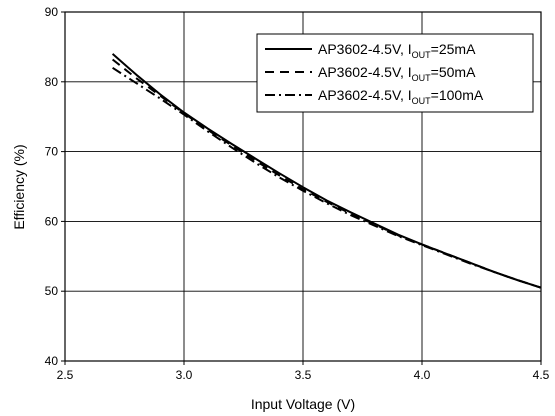 The image size is (555, 416). What do you see at coordinates (303, 375) in the screenshot?
I see `x-tick-label: 3.5` at bounding box center [303, 375].